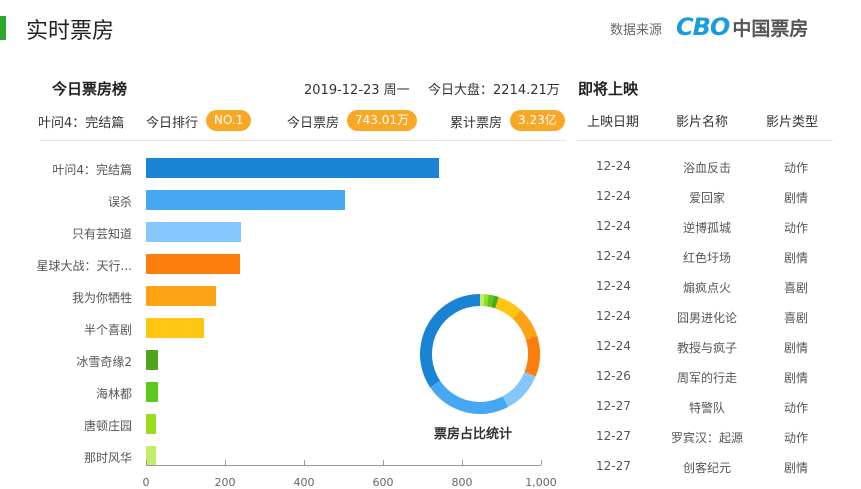  Describe the element at coordinates (703, 27) in the screenshot. I see `logo-text: CBO` at that location.